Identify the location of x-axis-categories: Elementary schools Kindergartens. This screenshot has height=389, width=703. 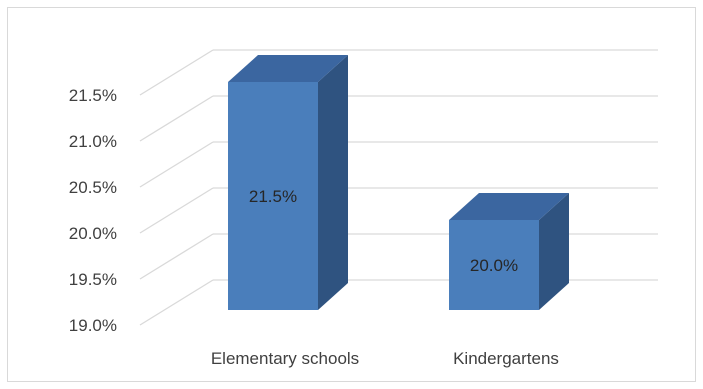
(385, 358).